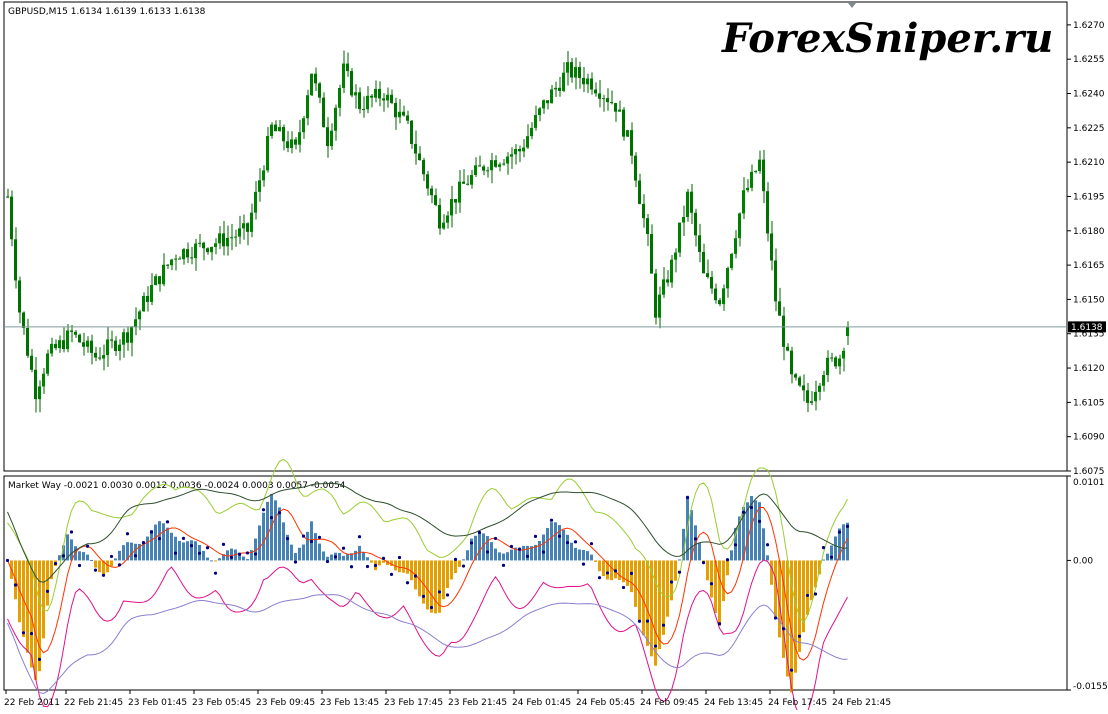 The height and width of the screenshot is (714, 1108). Describe the element at coordinates (669, 703) in the screenshot. I see `time-tick-label: 24 Feb 09:45` at that location.